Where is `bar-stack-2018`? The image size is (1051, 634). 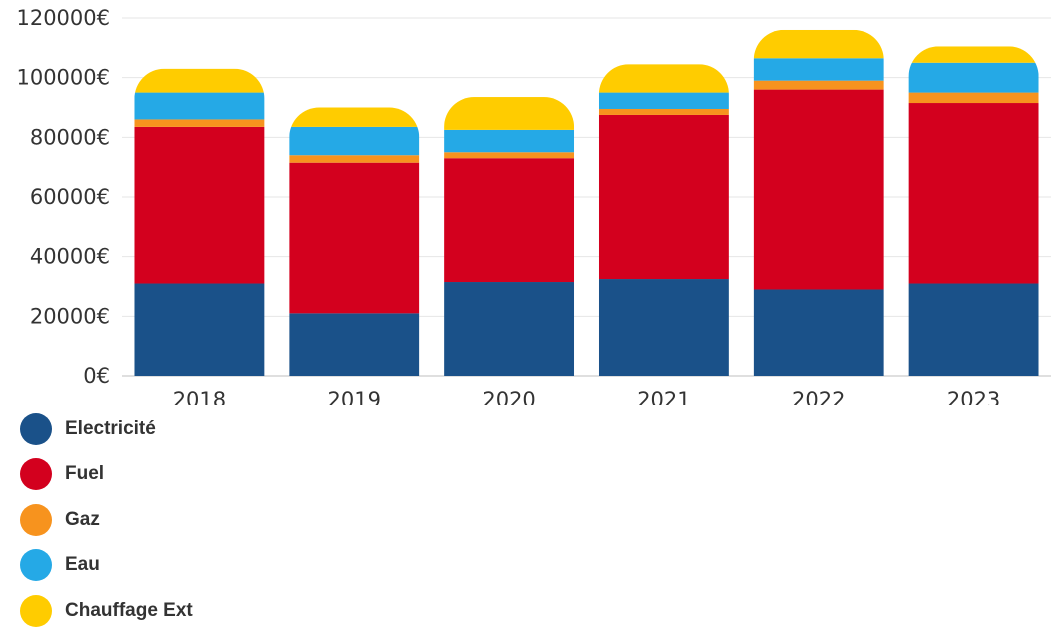
bar-stack-2018 is located at coordinates (199, 222).